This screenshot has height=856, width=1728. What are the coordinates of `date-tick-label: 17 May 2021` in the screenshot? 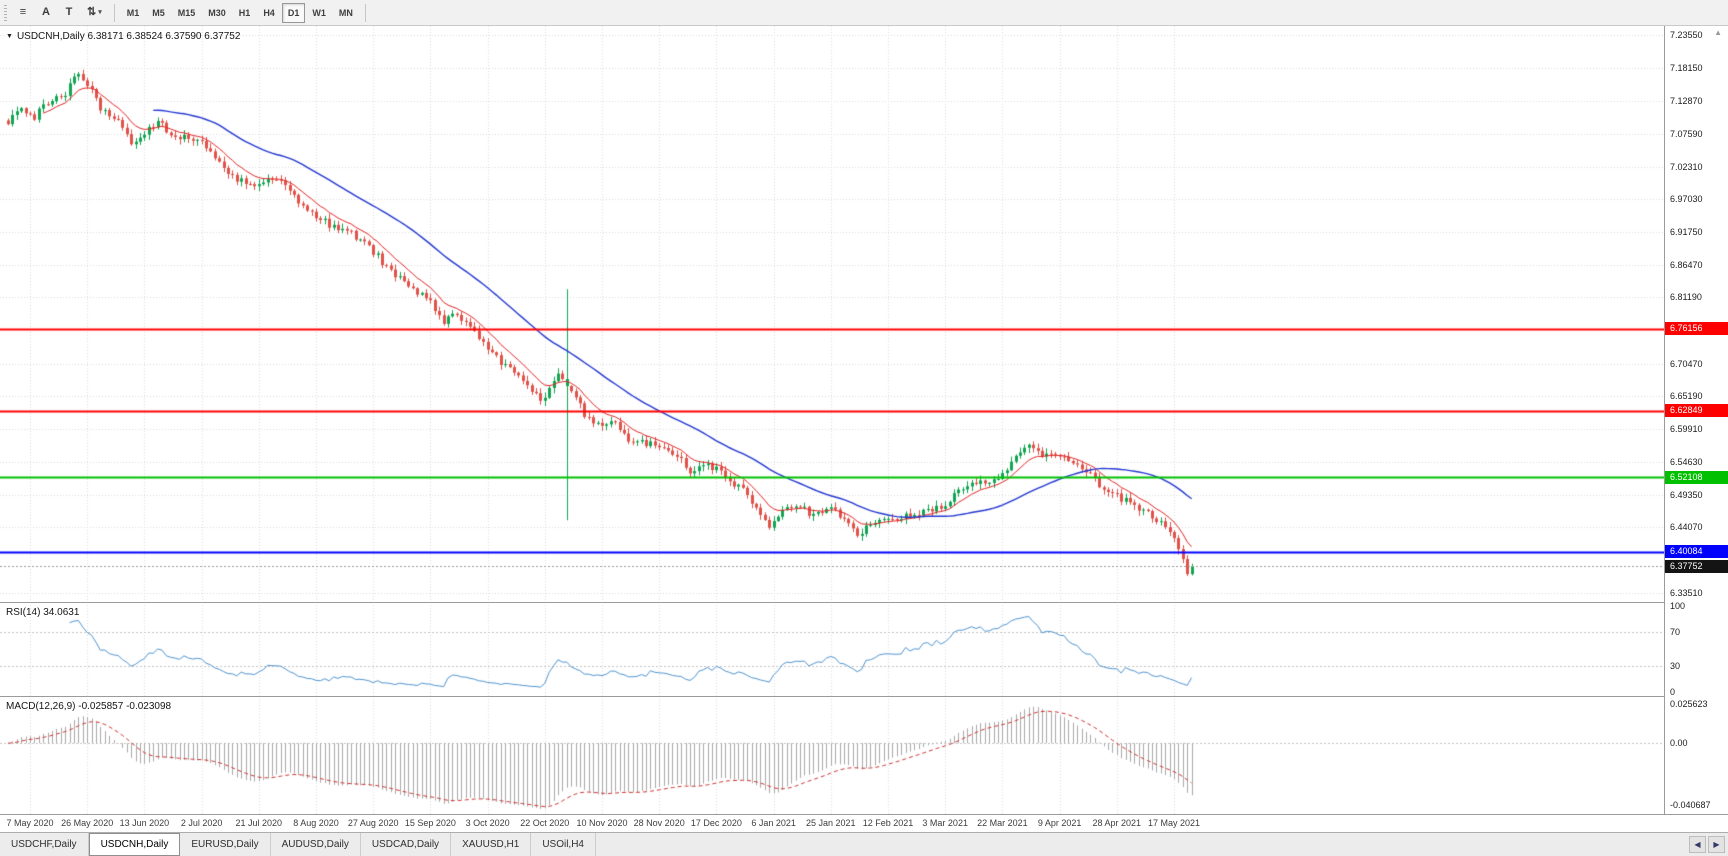 It's located at (1174, 823).